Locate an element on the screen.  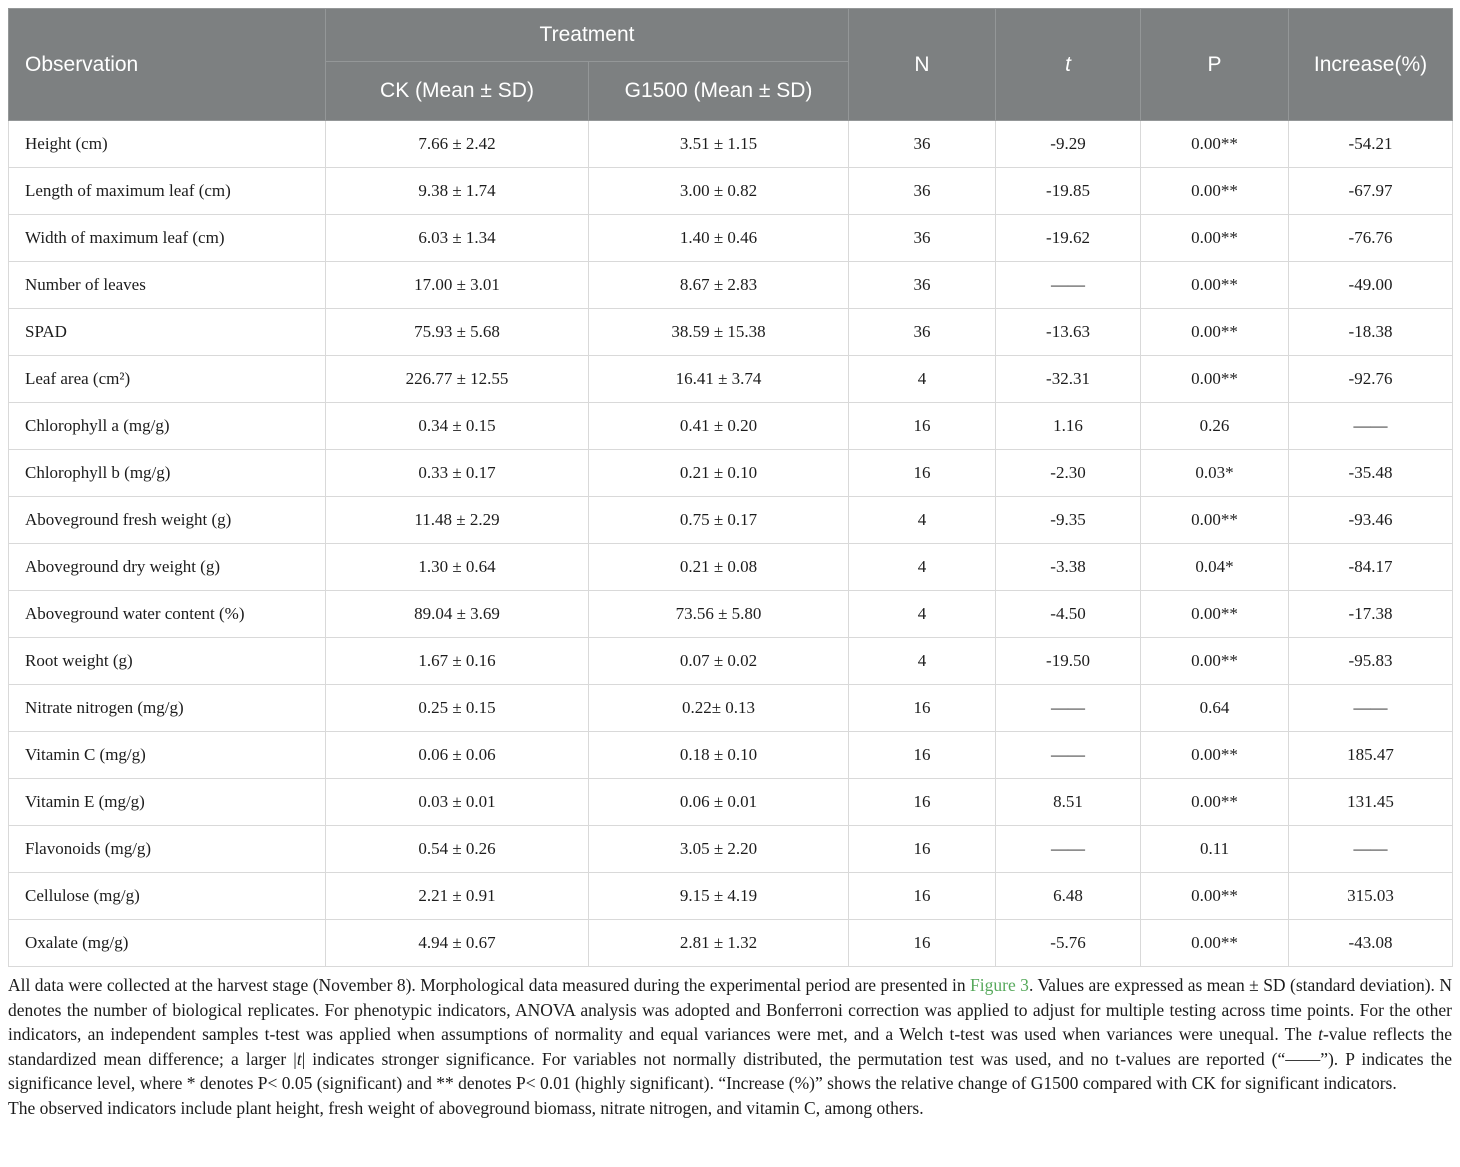
increase-cell: 315.03 is located at coordinates (1371, 896).